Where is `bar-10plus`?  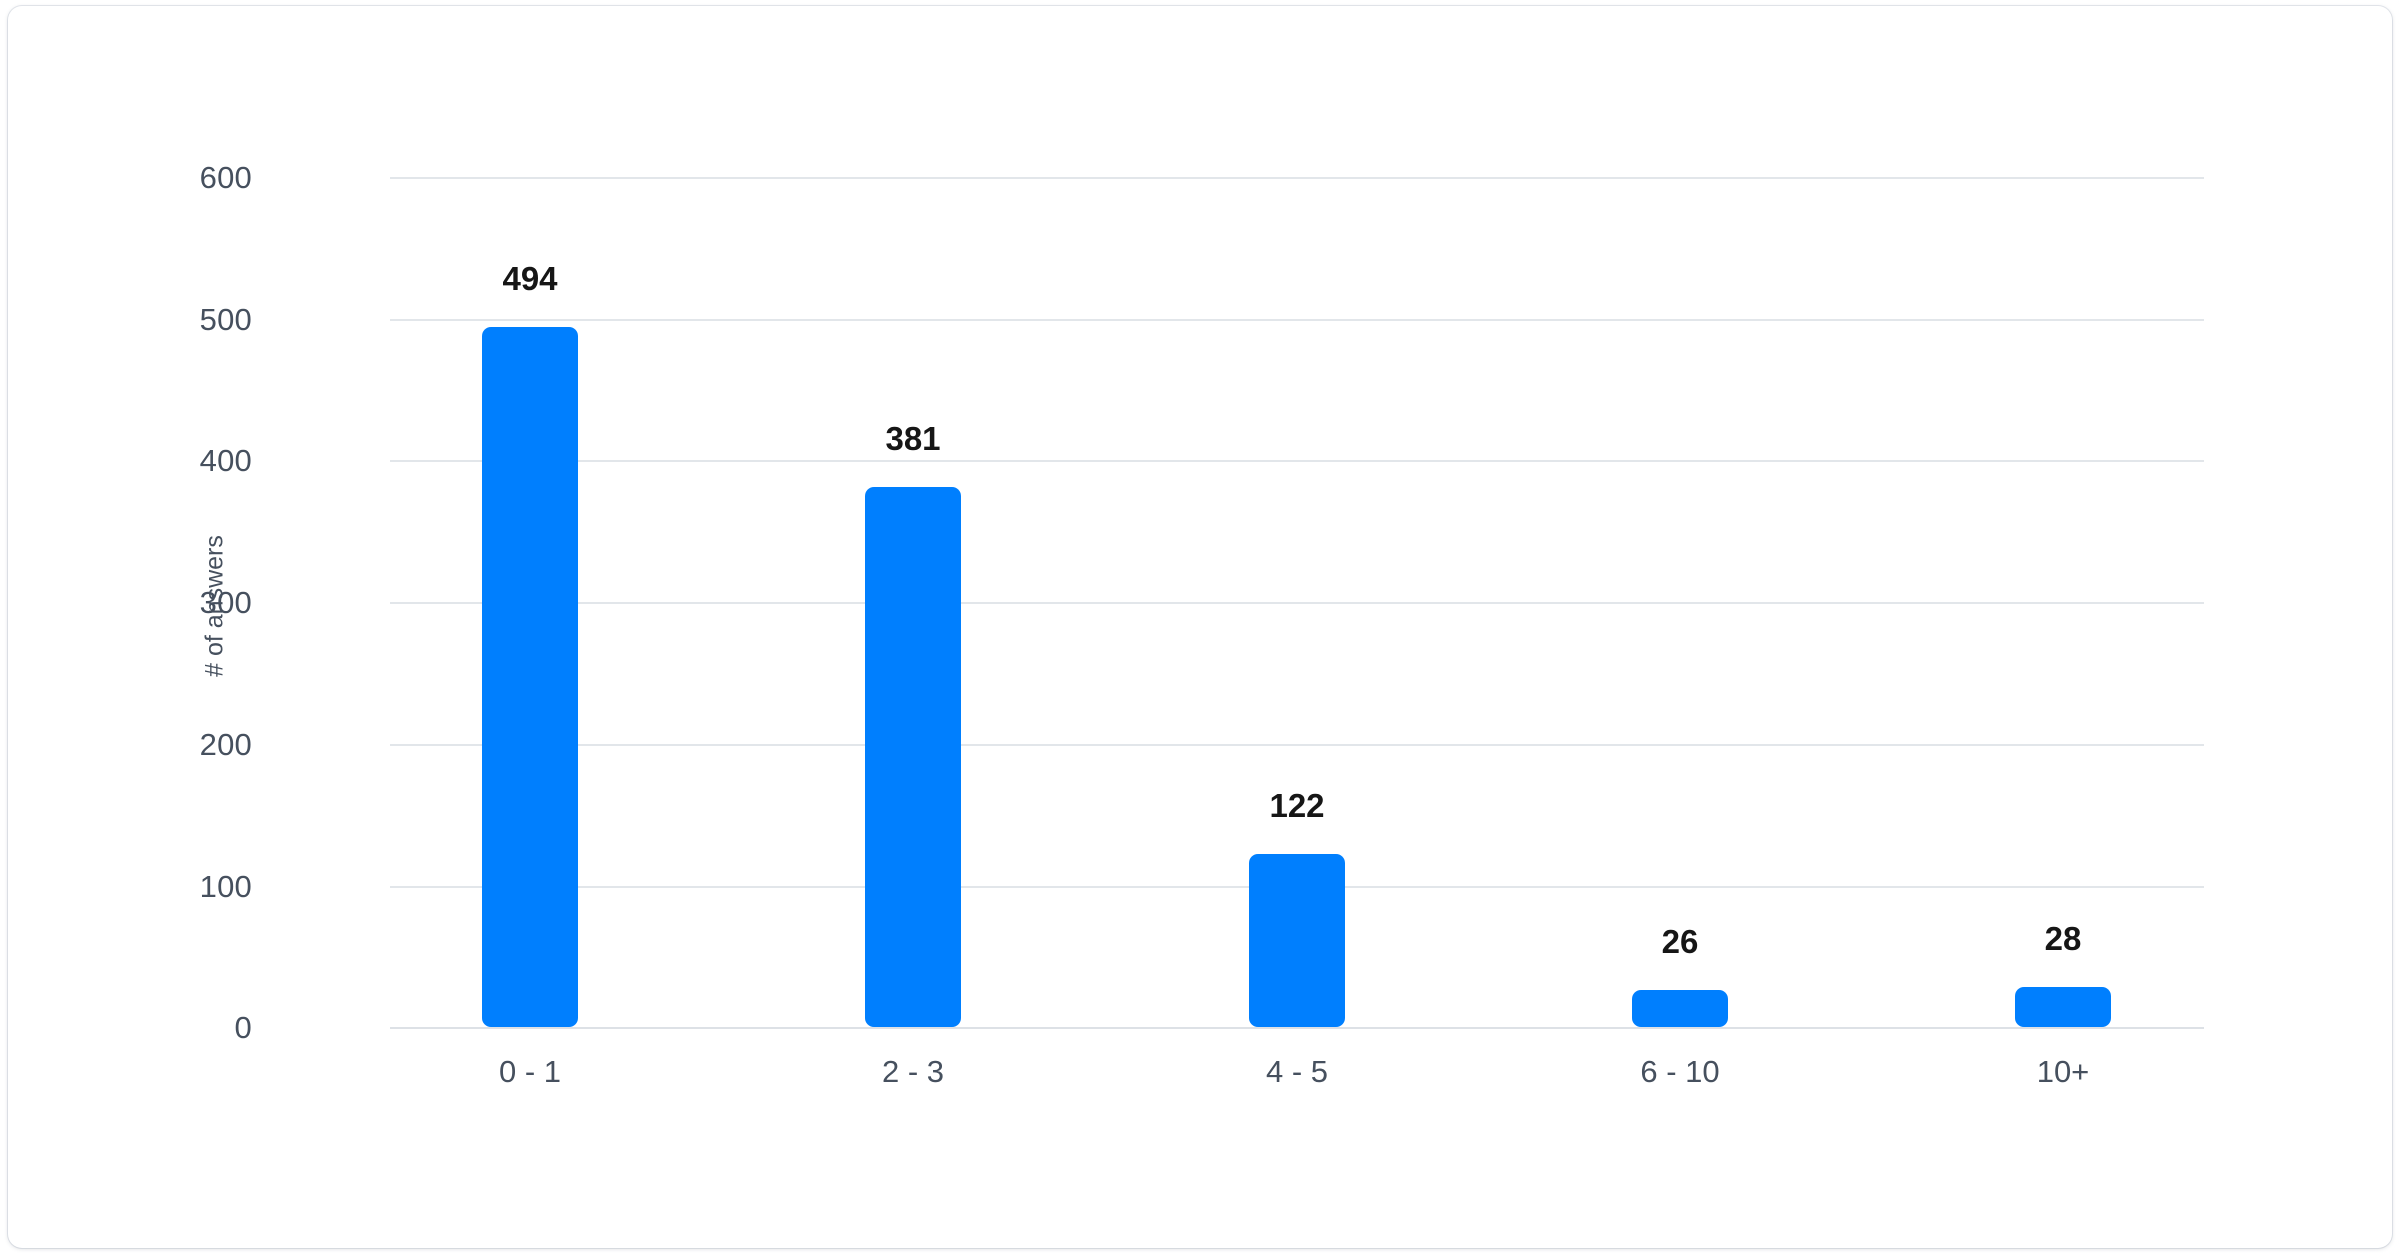
bar-10plus is located at coordinates (2063, 1007).